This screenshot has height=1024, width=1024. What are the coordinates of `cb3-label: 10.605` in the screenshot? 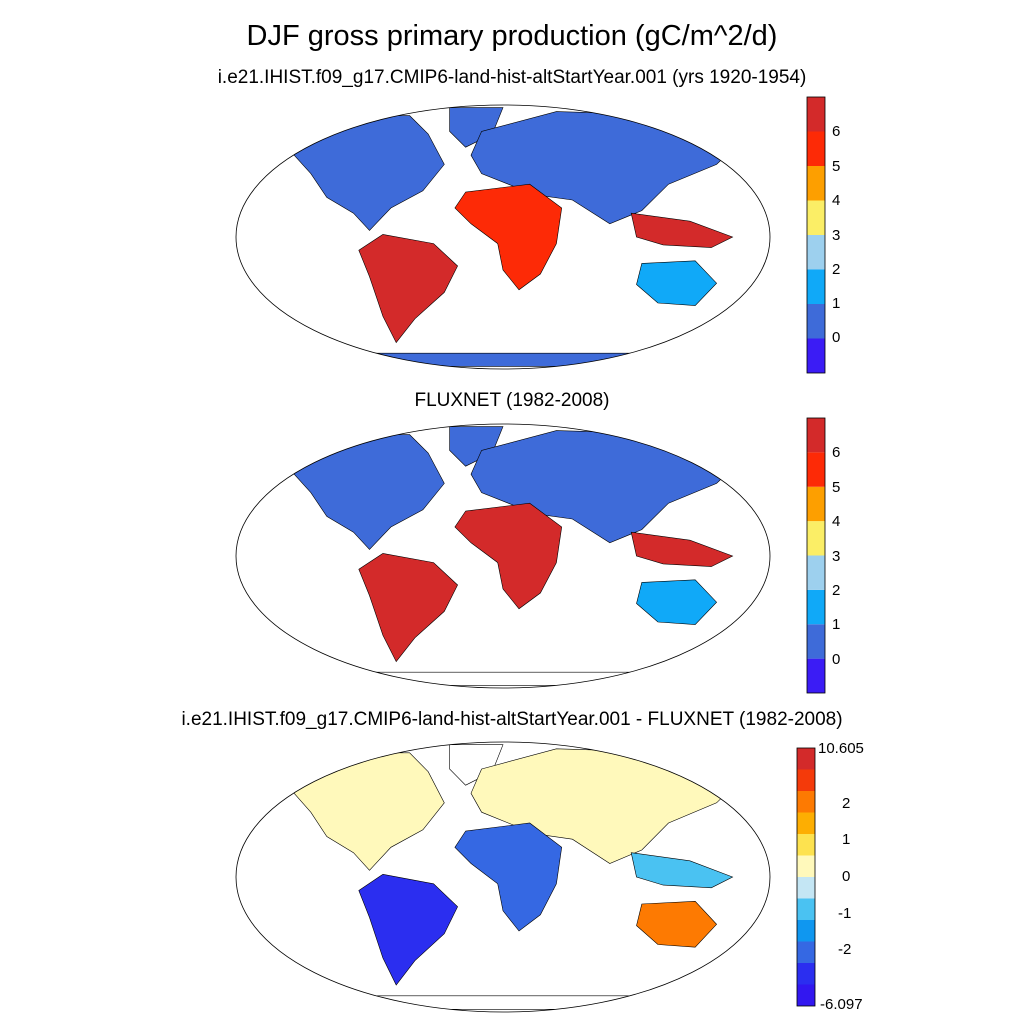 It's located at (841, 748).